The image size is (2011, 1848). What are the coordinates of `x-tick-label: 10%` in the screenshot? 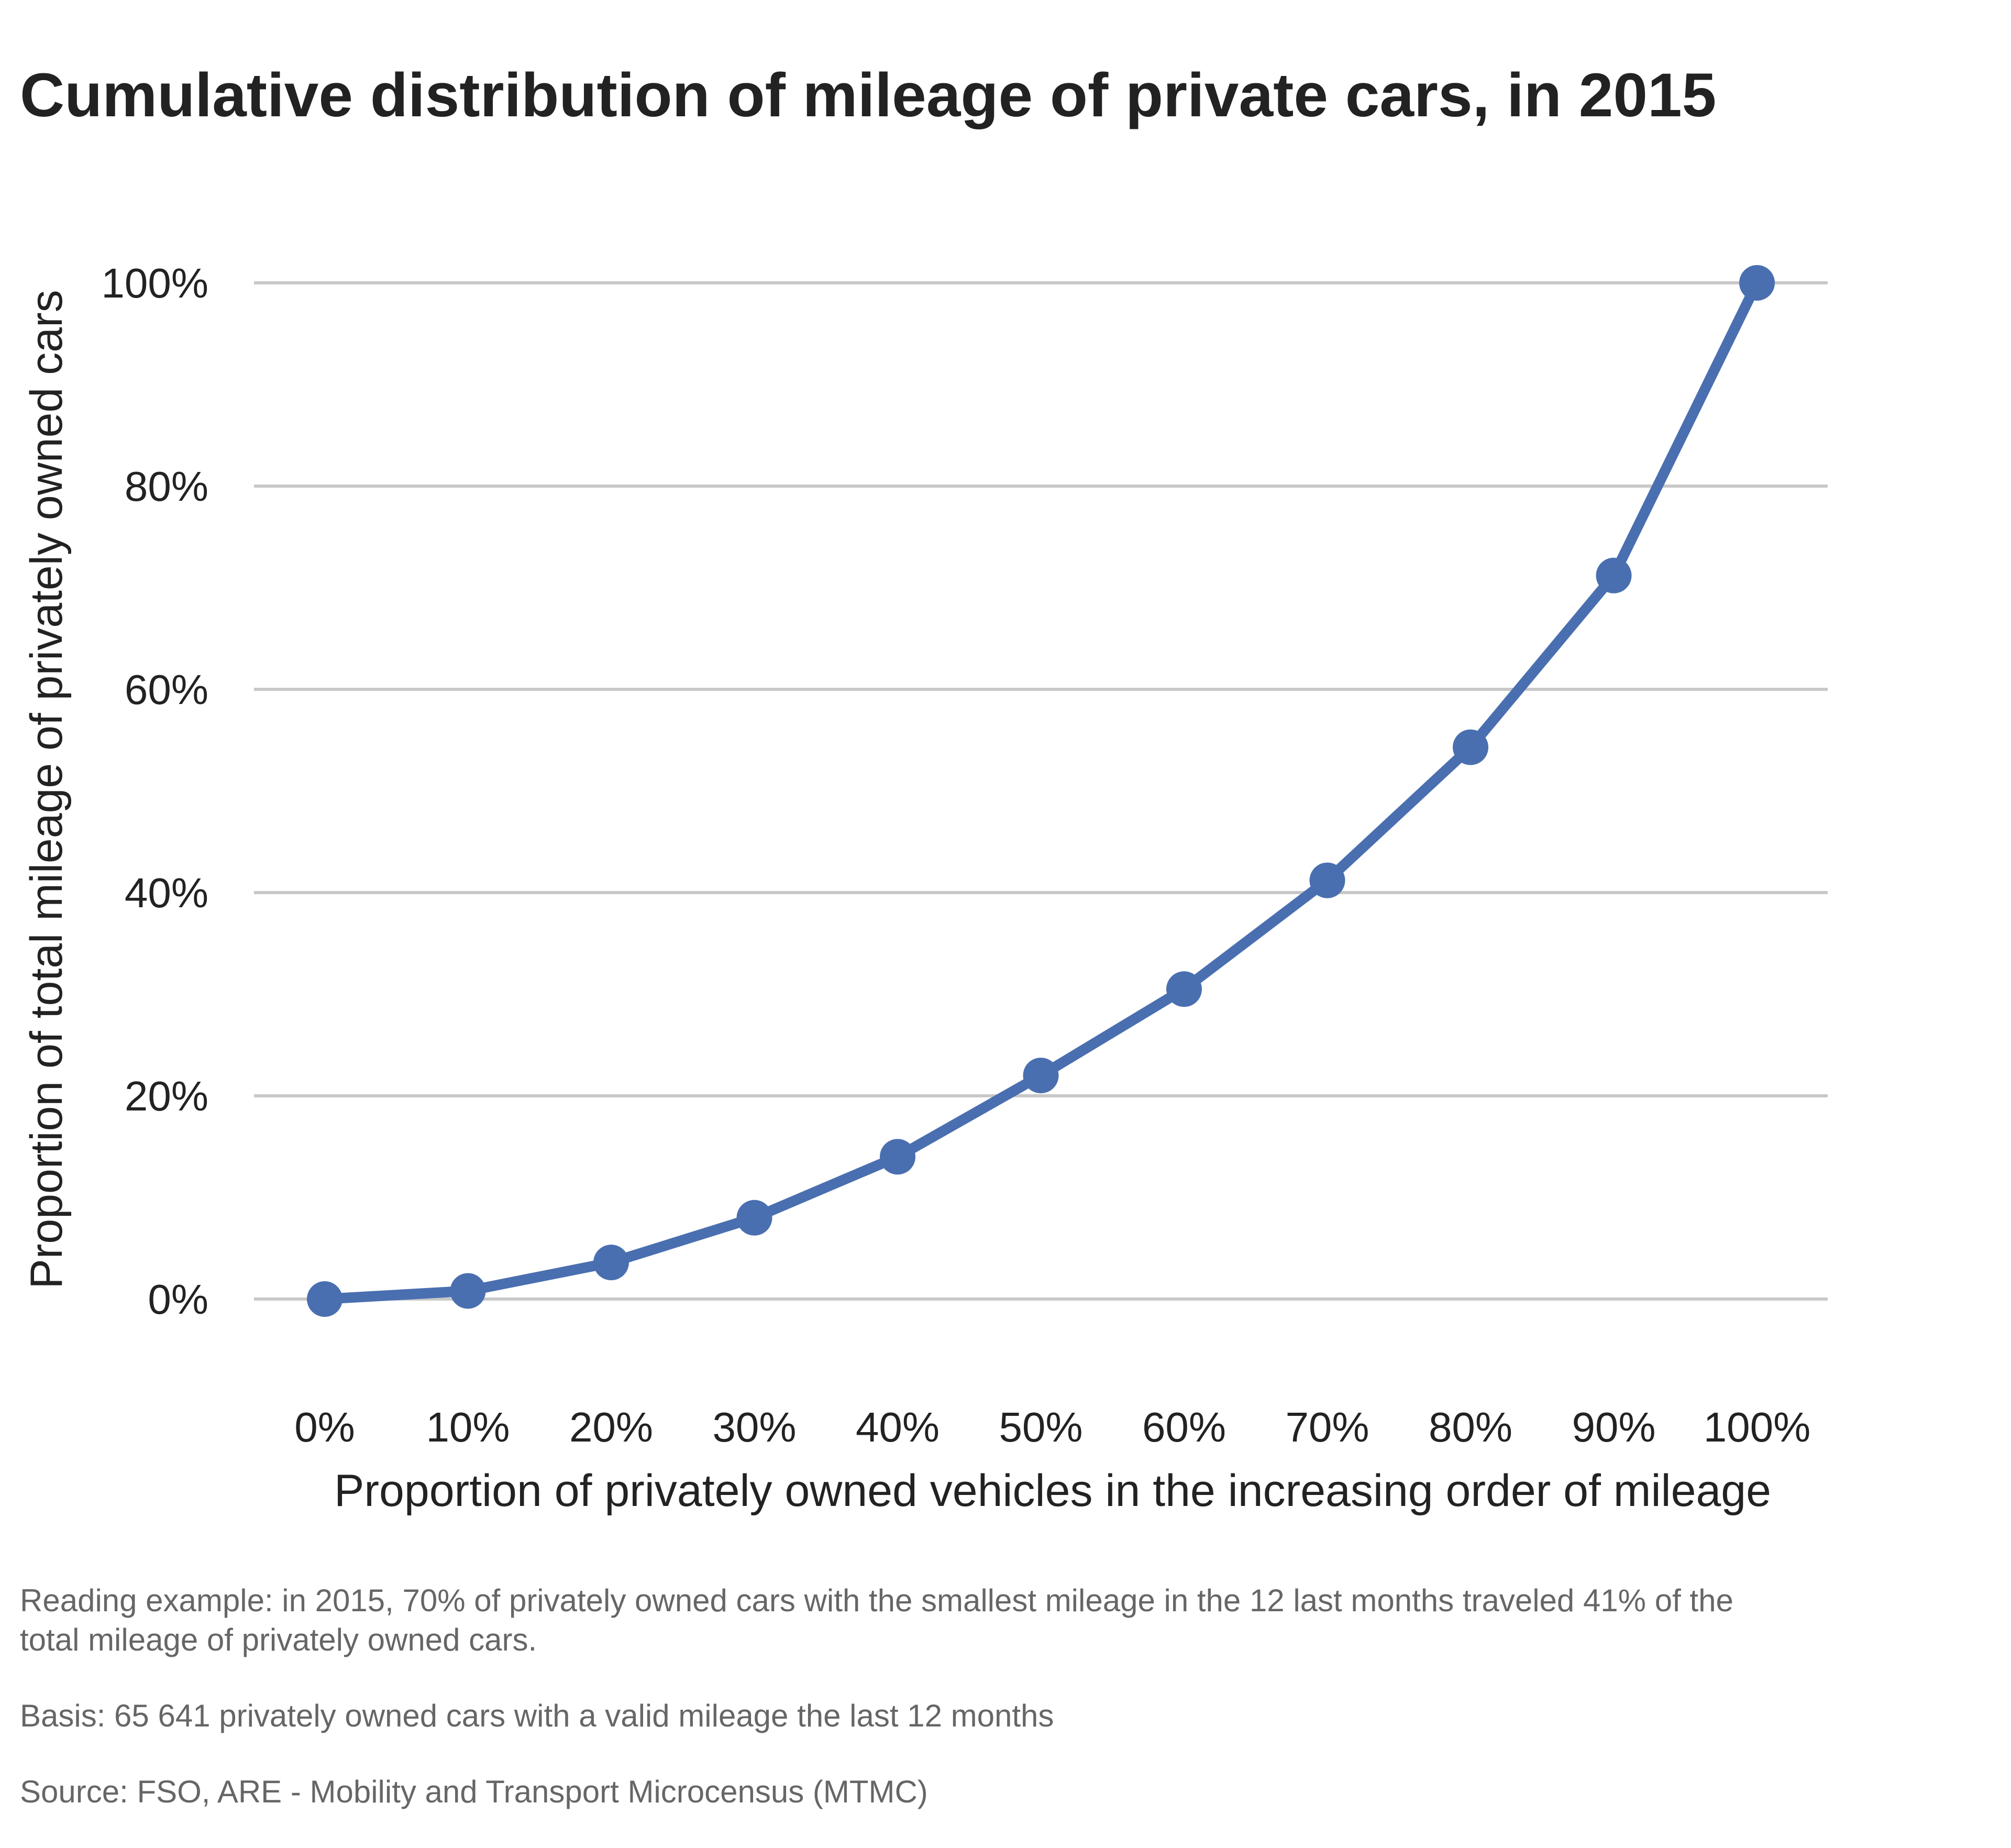 It's located at (468, 1427).